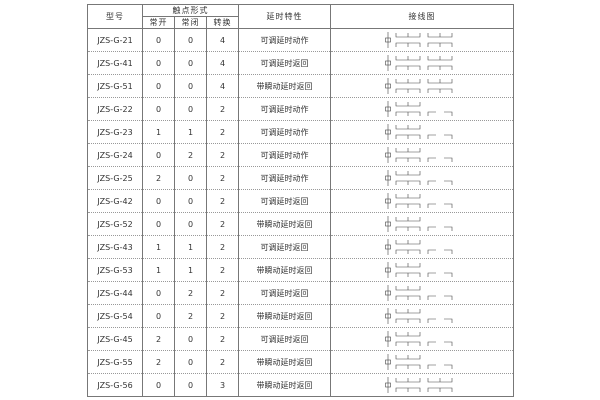 The image size is (600, 400). I want to click on header-normally-closed: 常闭, so click(190, 22).